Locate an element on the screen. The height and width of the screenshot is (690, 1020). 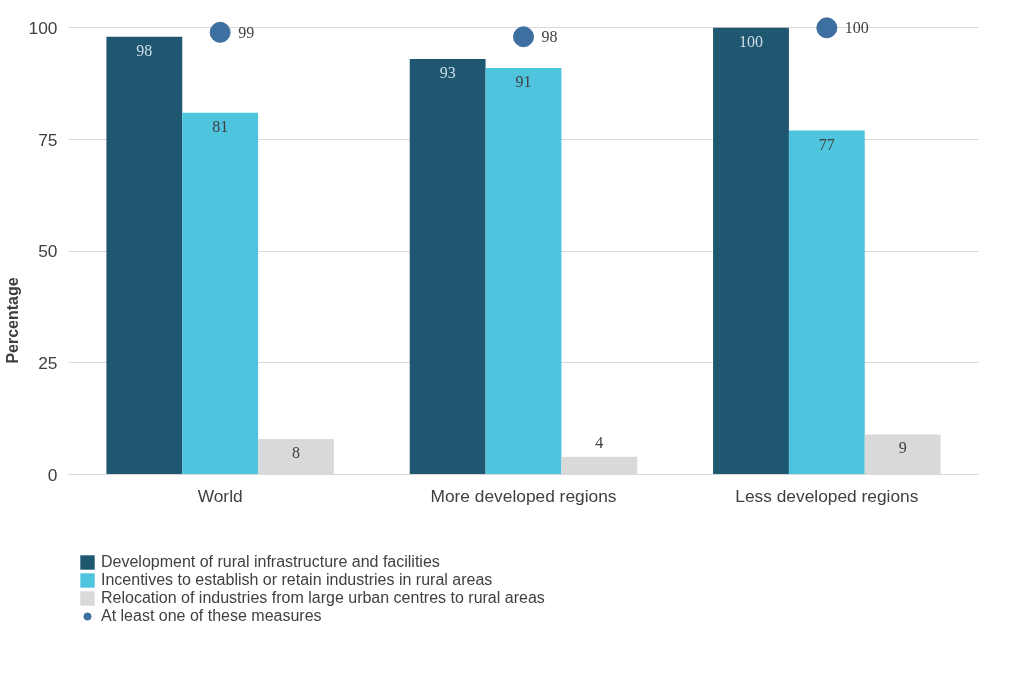
data-label: 77 is located at coordinates (826, 144).